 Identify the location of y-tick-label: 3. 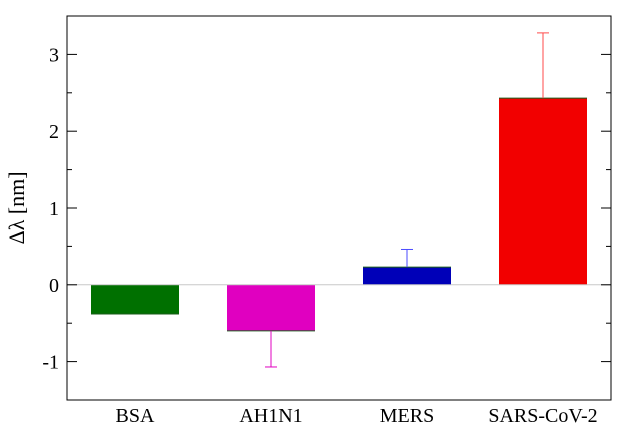
(54, 55).